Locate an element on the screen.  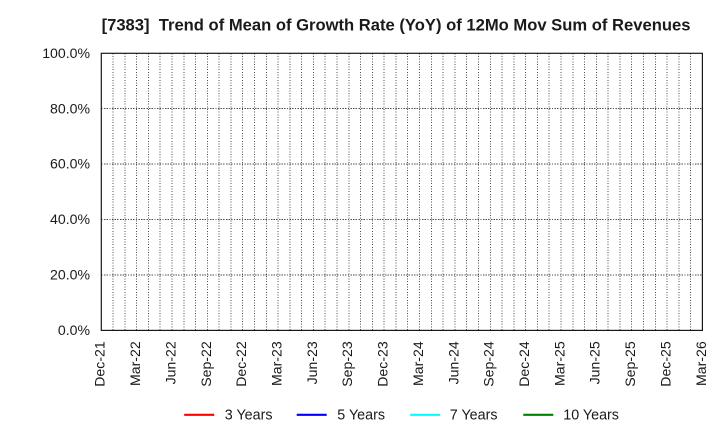
svg-text: 10 Years is located at coordinates (591, 416).